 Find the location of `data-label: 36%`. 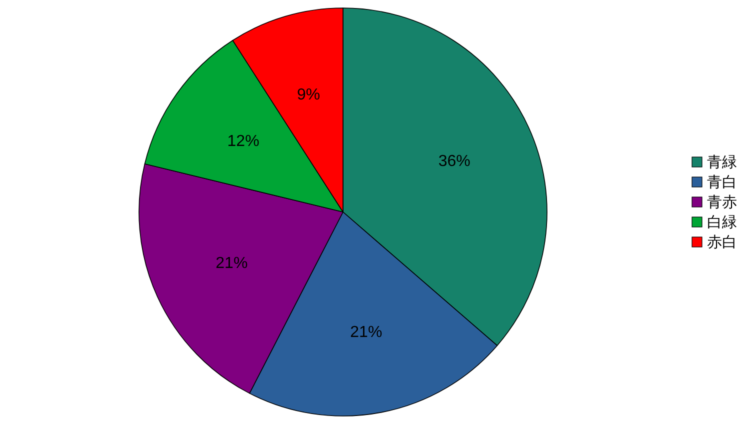

data-label: 36% is located at coordinates (454, 161).